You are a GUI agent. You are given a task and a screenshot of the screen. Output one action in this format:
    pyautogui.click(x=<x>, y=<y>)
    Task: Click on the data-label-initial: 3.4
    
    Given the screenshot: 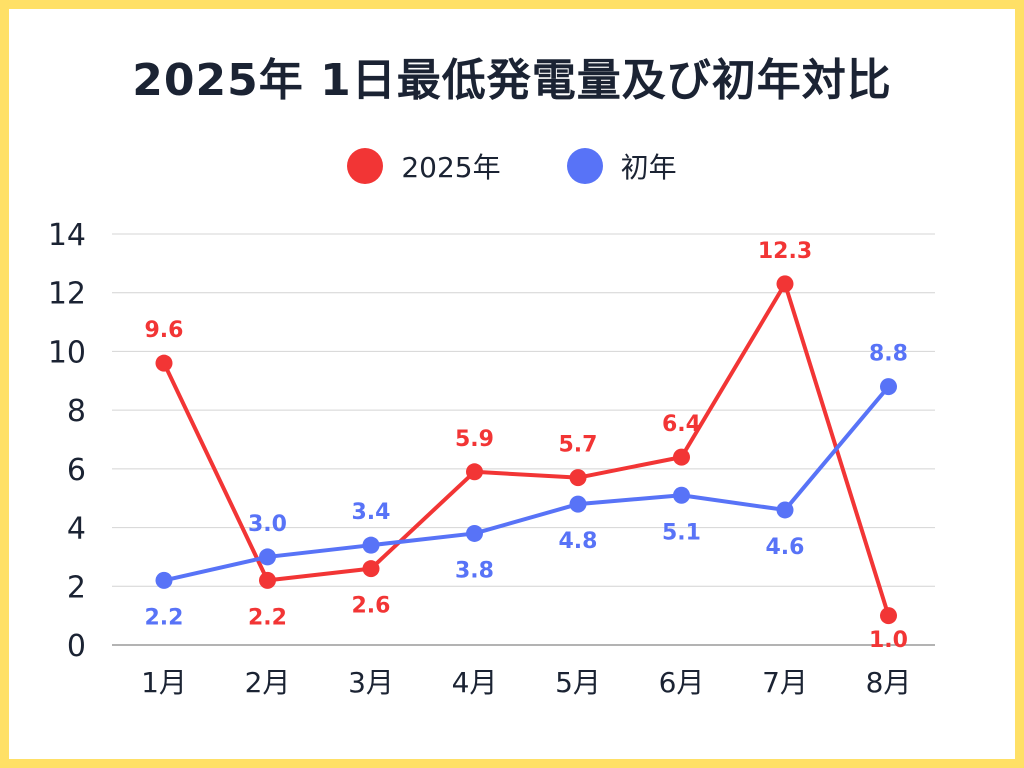 What is the action you would take?
    pyautogui.click(x=371, y=512)
    